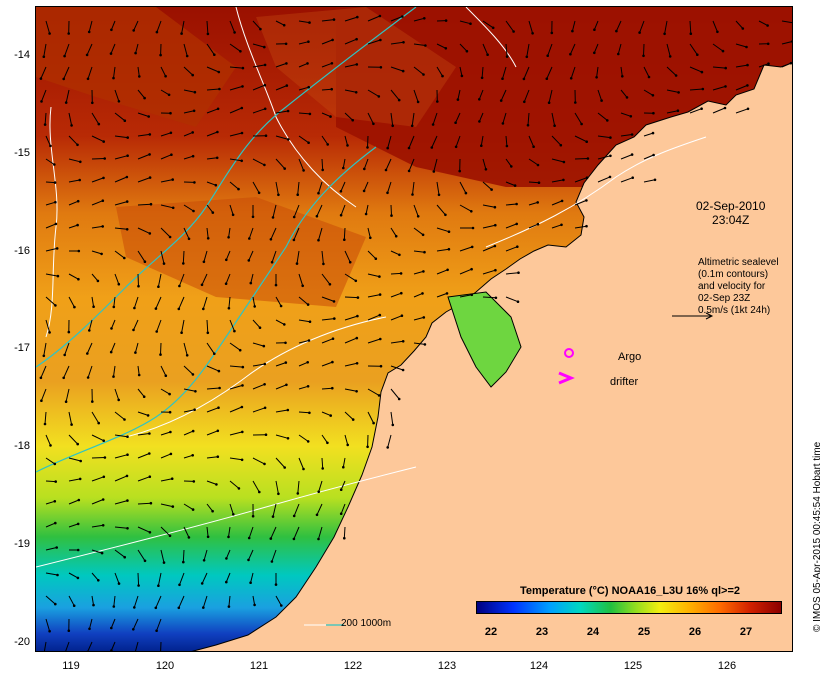  I want to click on colorbar, so click(629, 607).